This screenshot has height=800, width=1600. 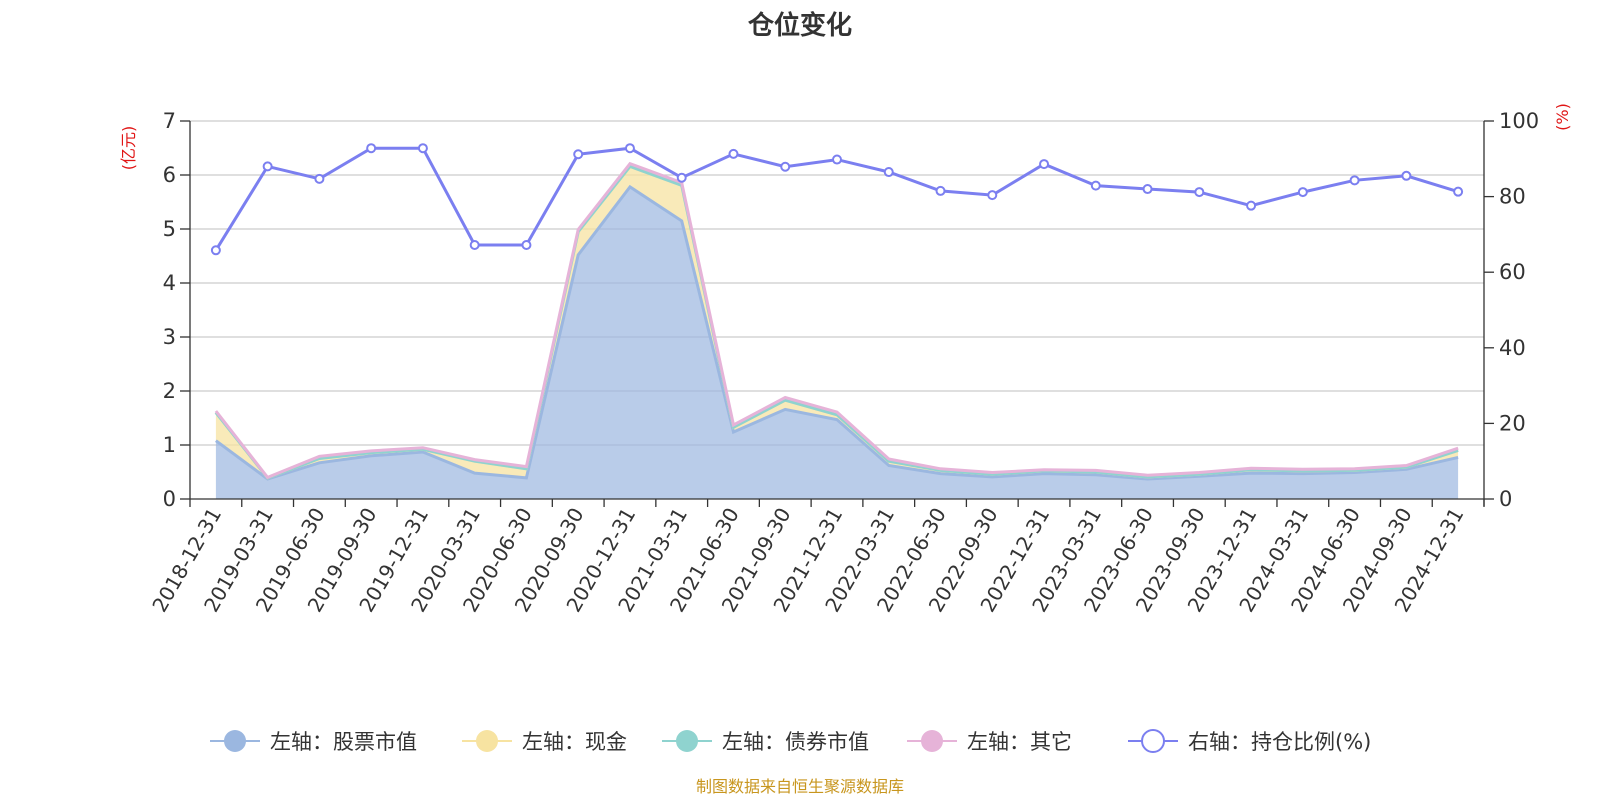 What do you see at coordinates (795, 742) in the screenshot?
I see `legend-label: 左轴：债券市值` at bounding box center [795, 742].